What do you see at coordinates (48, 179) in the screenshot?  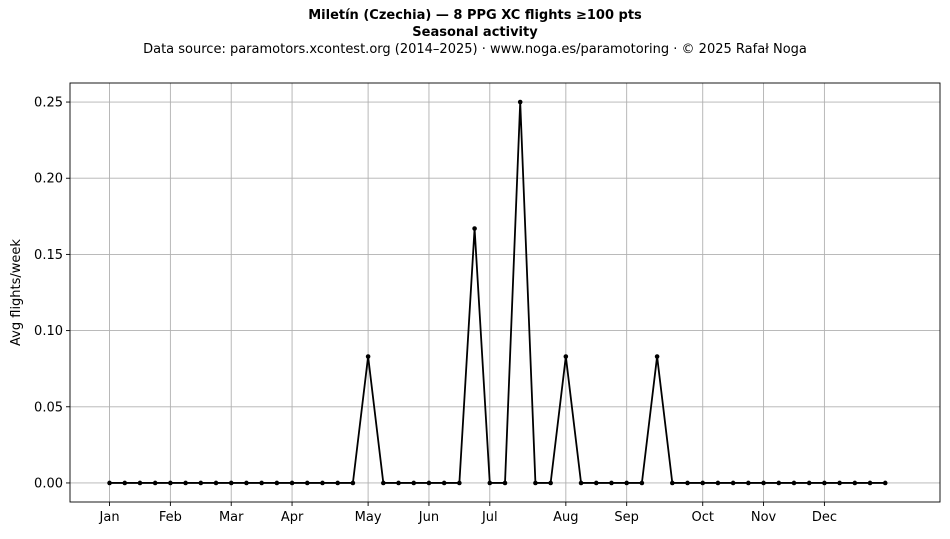 I see `y-tick-label: 0.20` at bounding box center [48, 179].